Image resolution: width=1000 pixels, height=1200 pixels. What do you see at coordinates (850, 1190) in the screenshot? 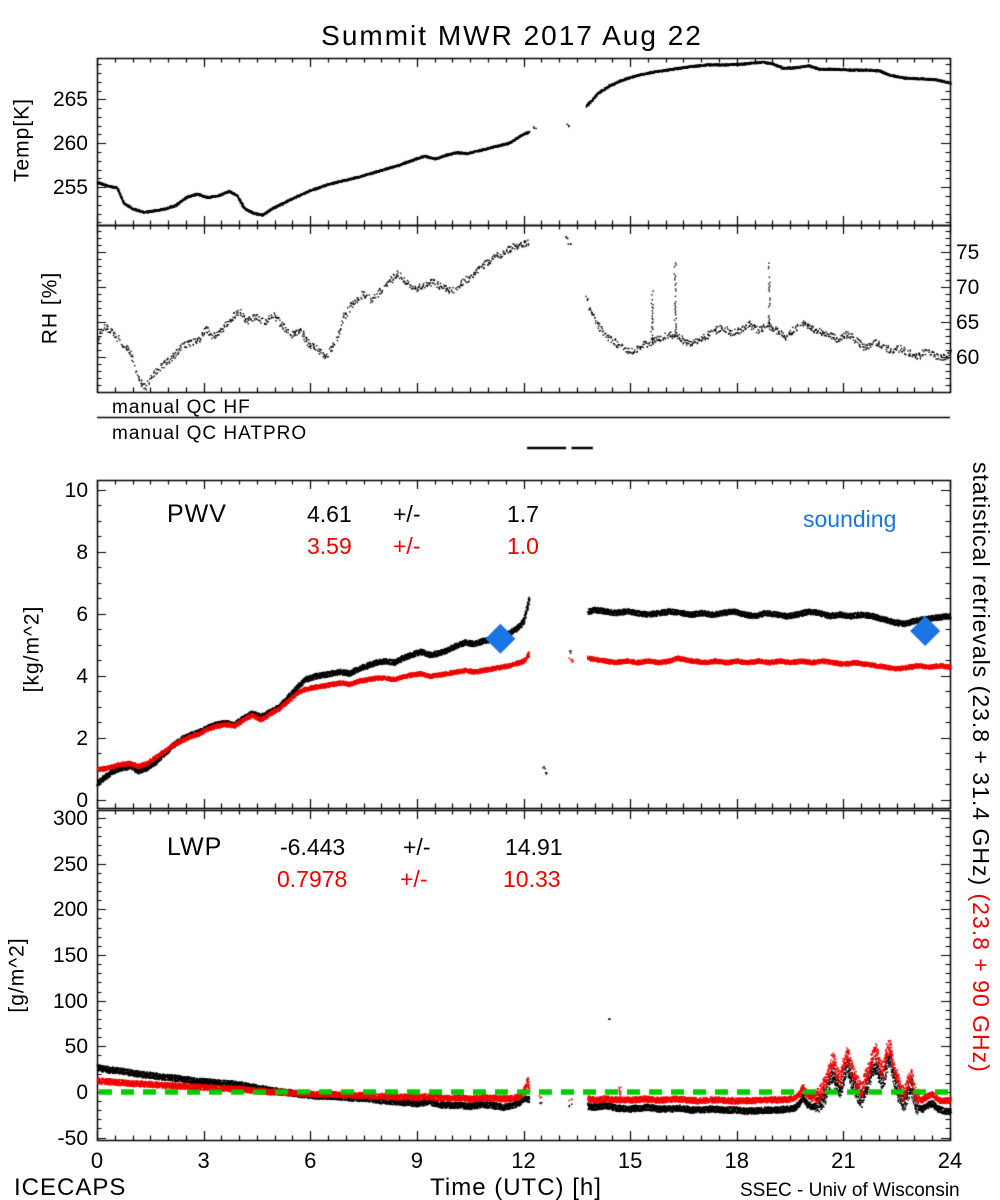
I see `ssec-credit-label: SSEC - Univ of Wisconsin` at bounding box center [850, 1190].